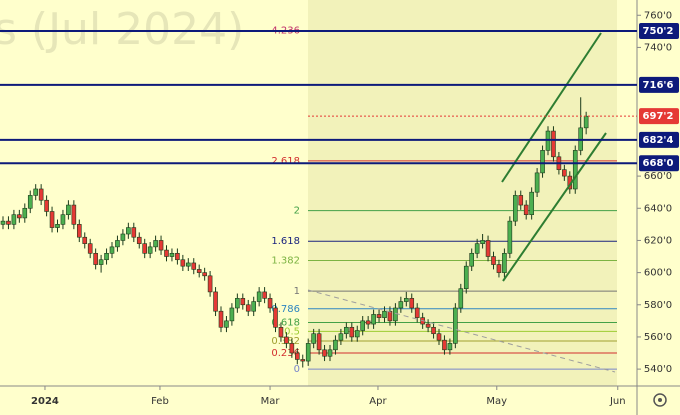 Image resolution: width=680 pixels, height=415 pixels. I want to click on x-tick-label: Jun, so click(617, 401).